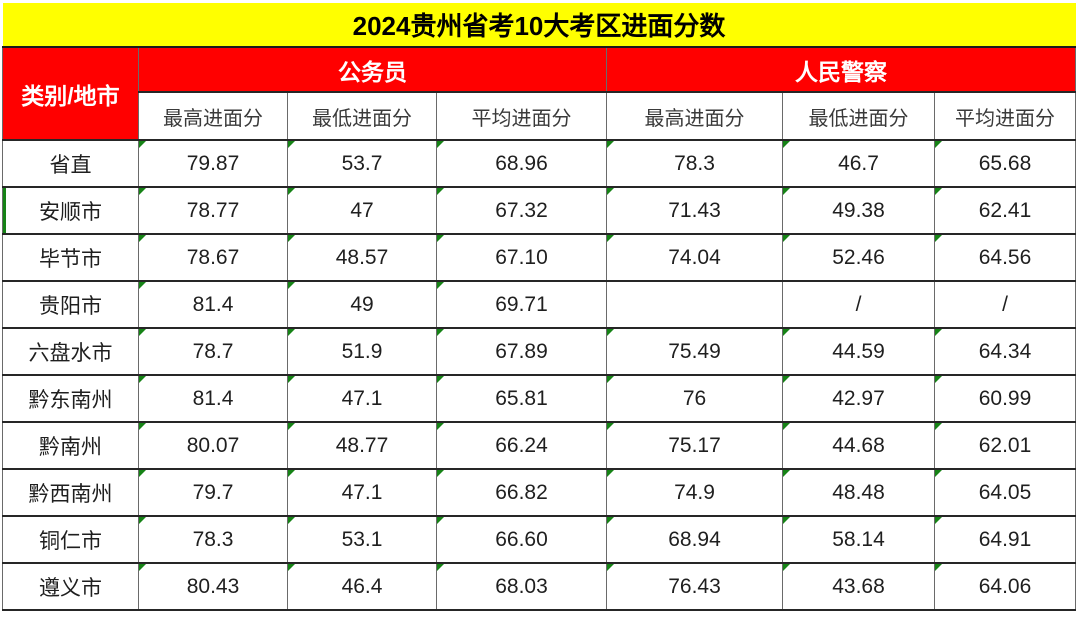  I want to click on table-row: 安顺市 78.77 47 67.32 71.43 49.38 62.41, so click(539, 210).